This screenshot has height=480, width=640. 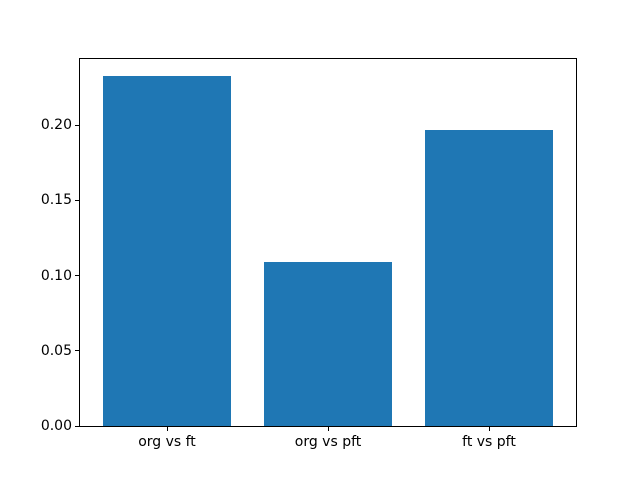 I want to click on y-tick-label: 0.10, so click(x=56, y=275).